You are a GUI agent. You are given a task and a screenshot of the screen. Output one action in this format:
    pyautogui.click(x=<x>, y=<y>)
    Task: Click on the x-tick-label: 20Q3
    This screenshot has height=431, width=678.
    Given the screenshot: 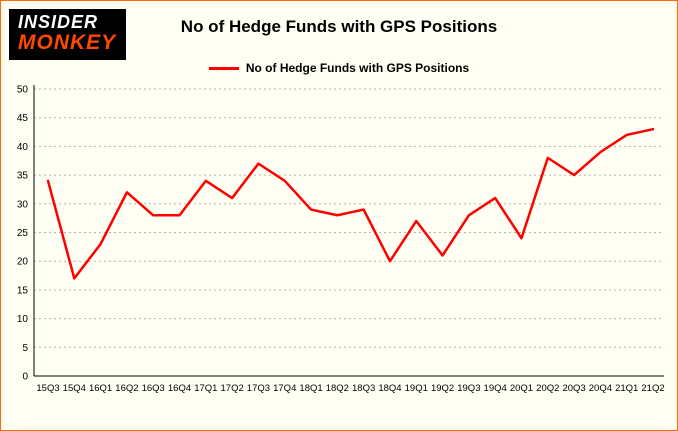 What is the action you would take?
    pyautogui.click(x=573, y=388)
    